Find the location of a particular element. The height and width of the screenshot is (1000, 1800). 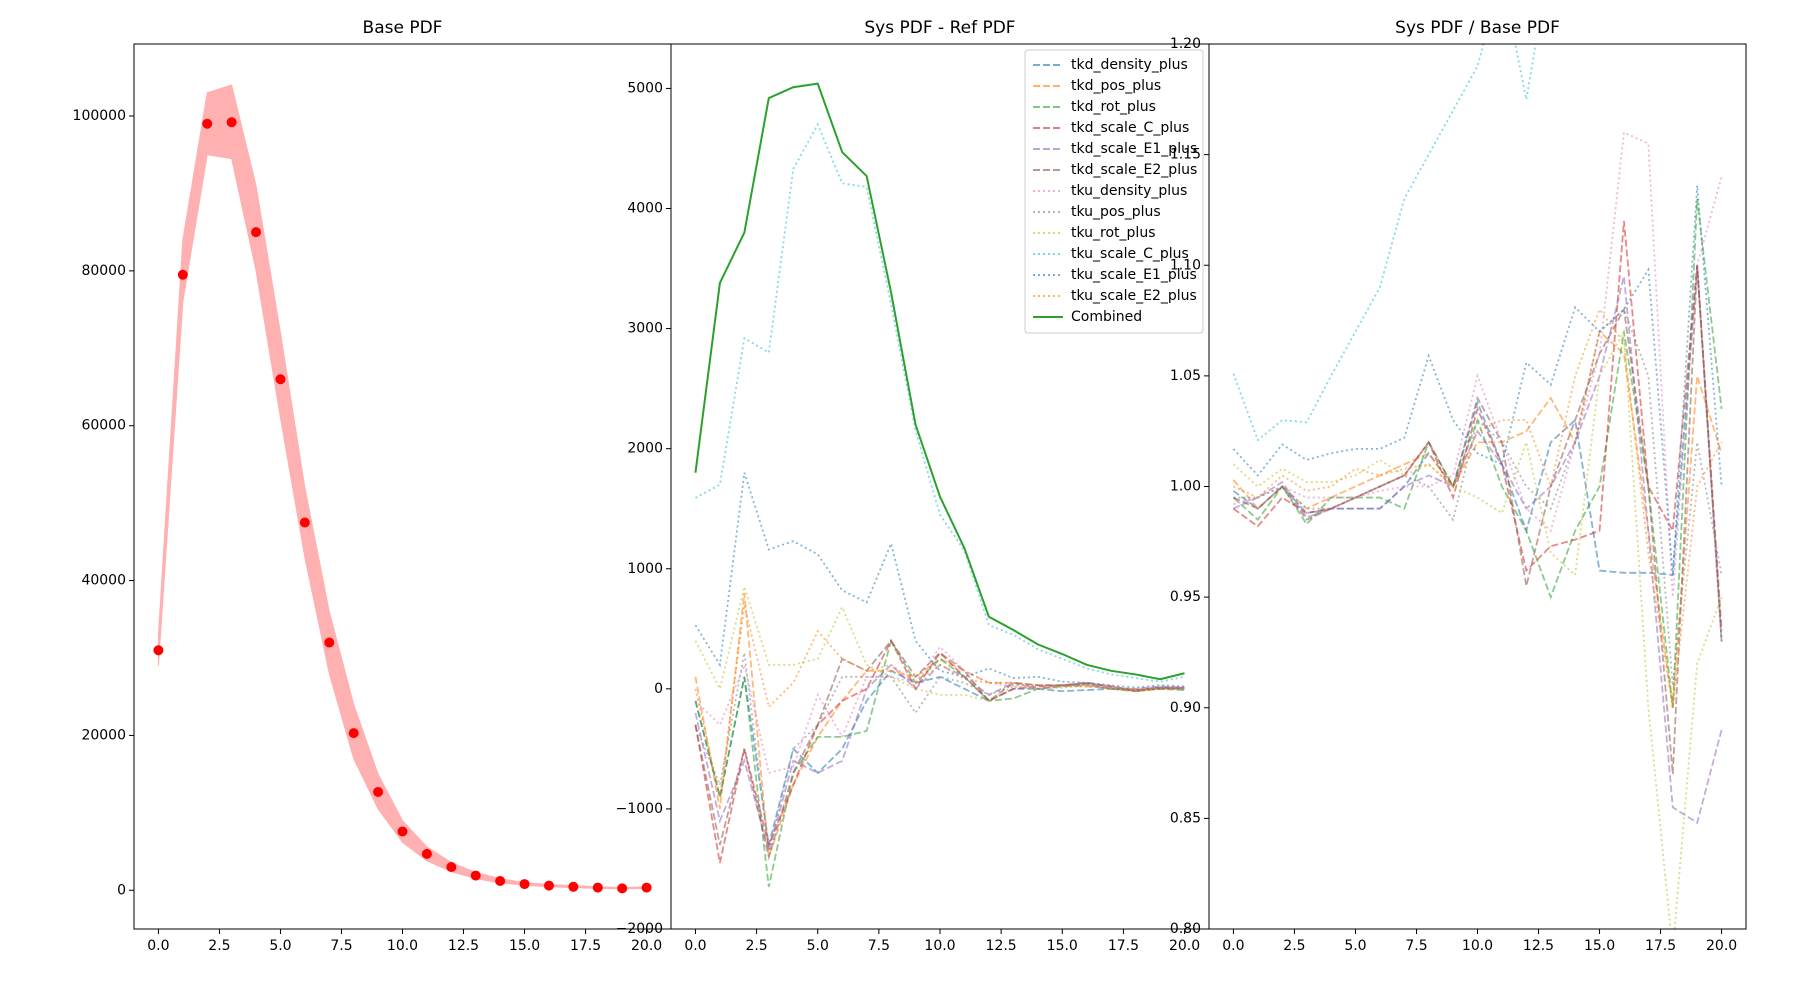

y-tick-label: 0.85 is located at coordinates (1185, 818).